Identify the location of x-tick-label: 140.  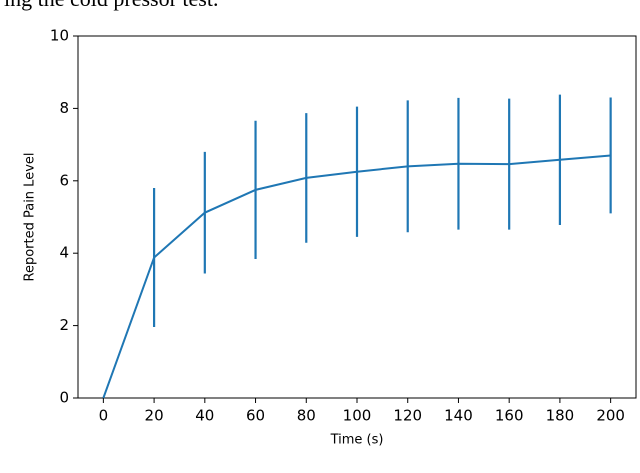
(458, 416).